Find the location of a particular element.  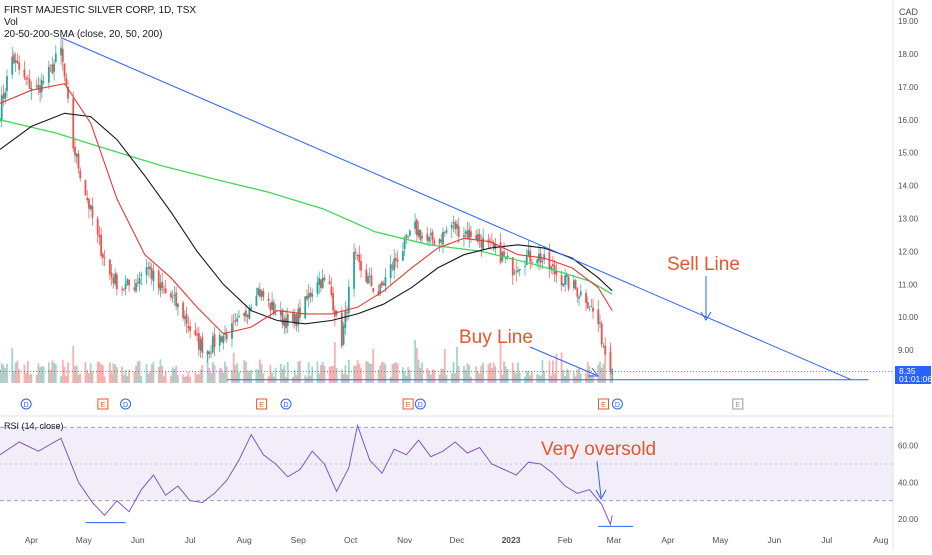

x-tick-label: Jul is located at coordinates (826, 540).